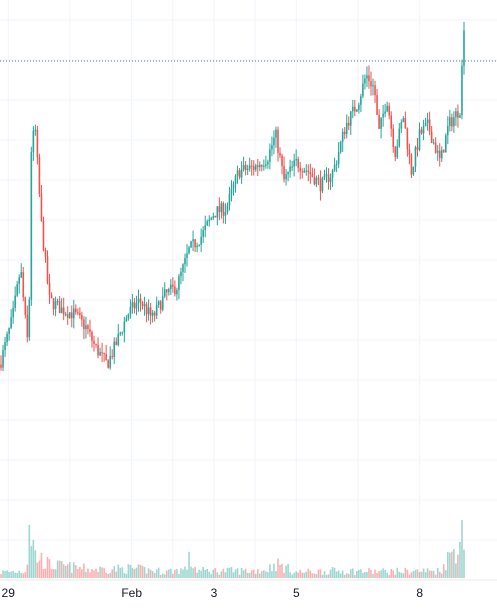 The width and height of the screenshot is (497, 610). What do you see at coordinates (213, 593) in the screenshot?
I see `x-axis: 29 Feb 3 5 8` at bounding box center [213, 593].